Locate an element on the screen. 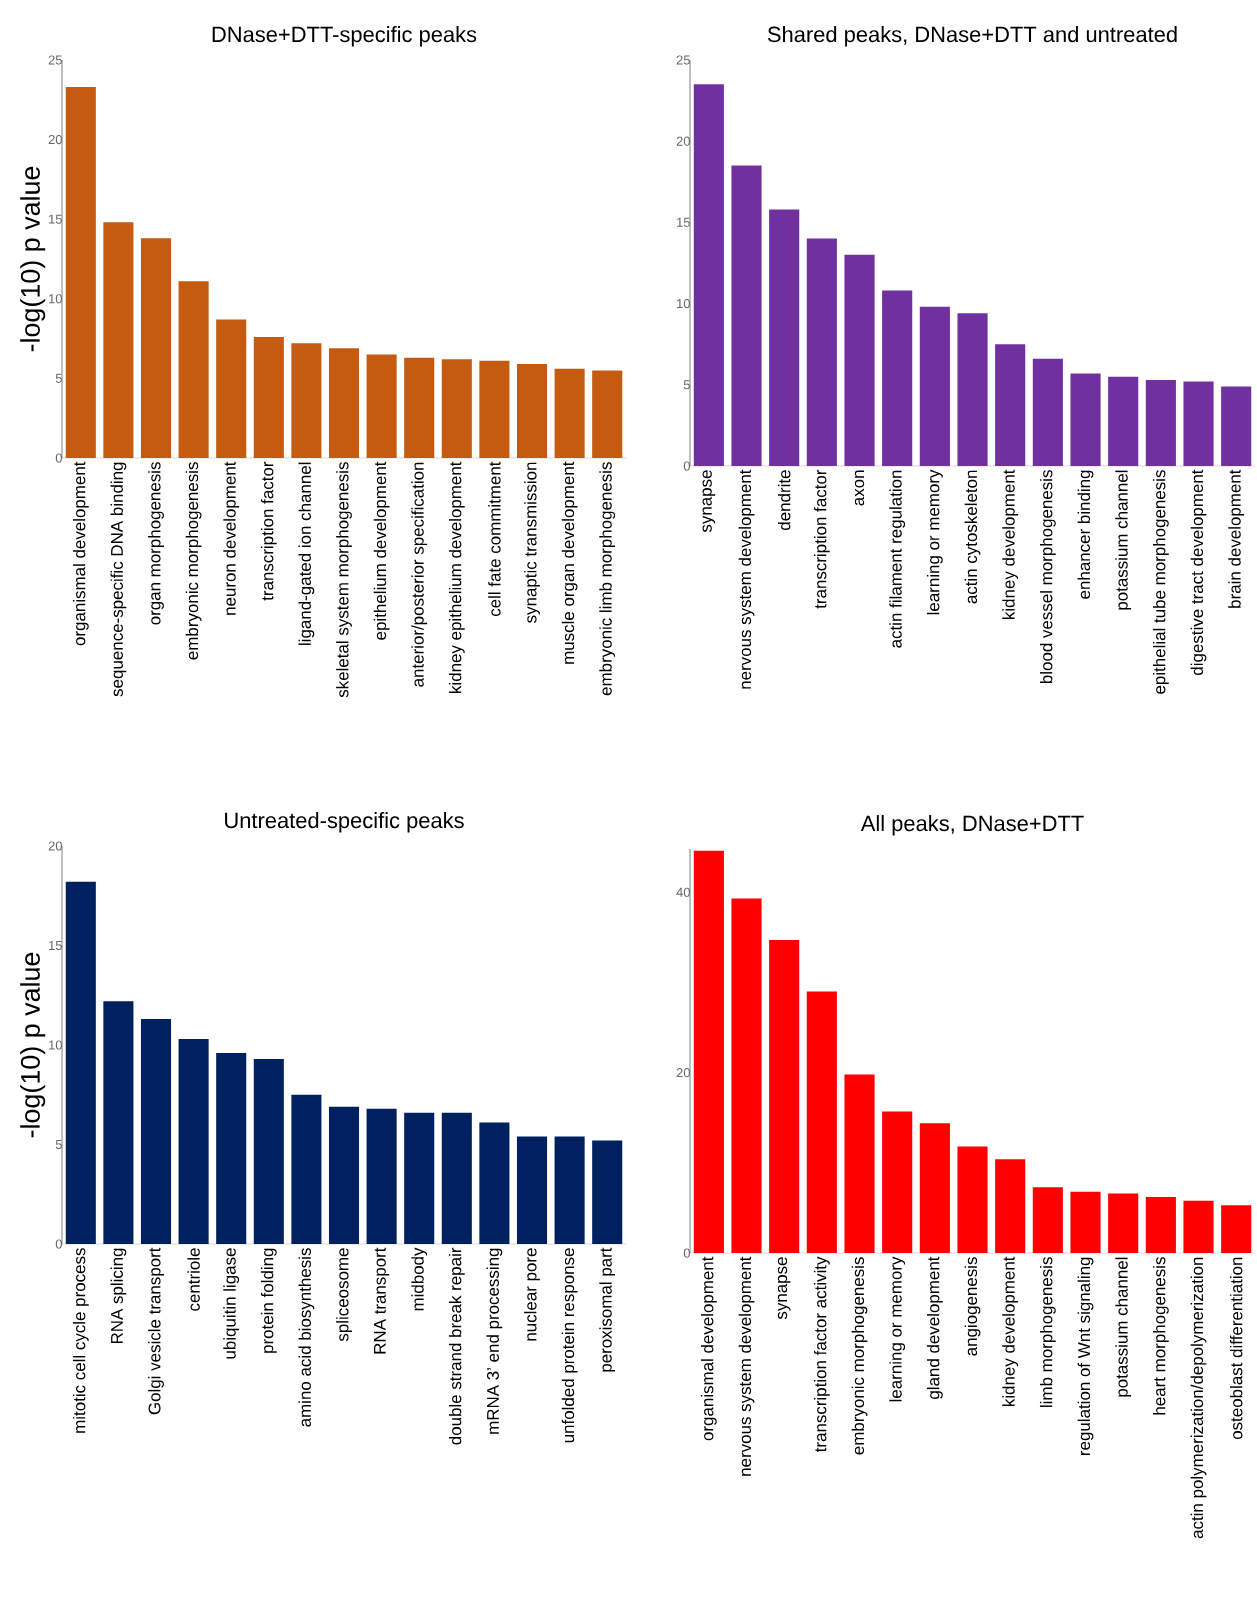  x-tick-label: actin polymerization/depolymerization is located at coordinates (1198, 1398).